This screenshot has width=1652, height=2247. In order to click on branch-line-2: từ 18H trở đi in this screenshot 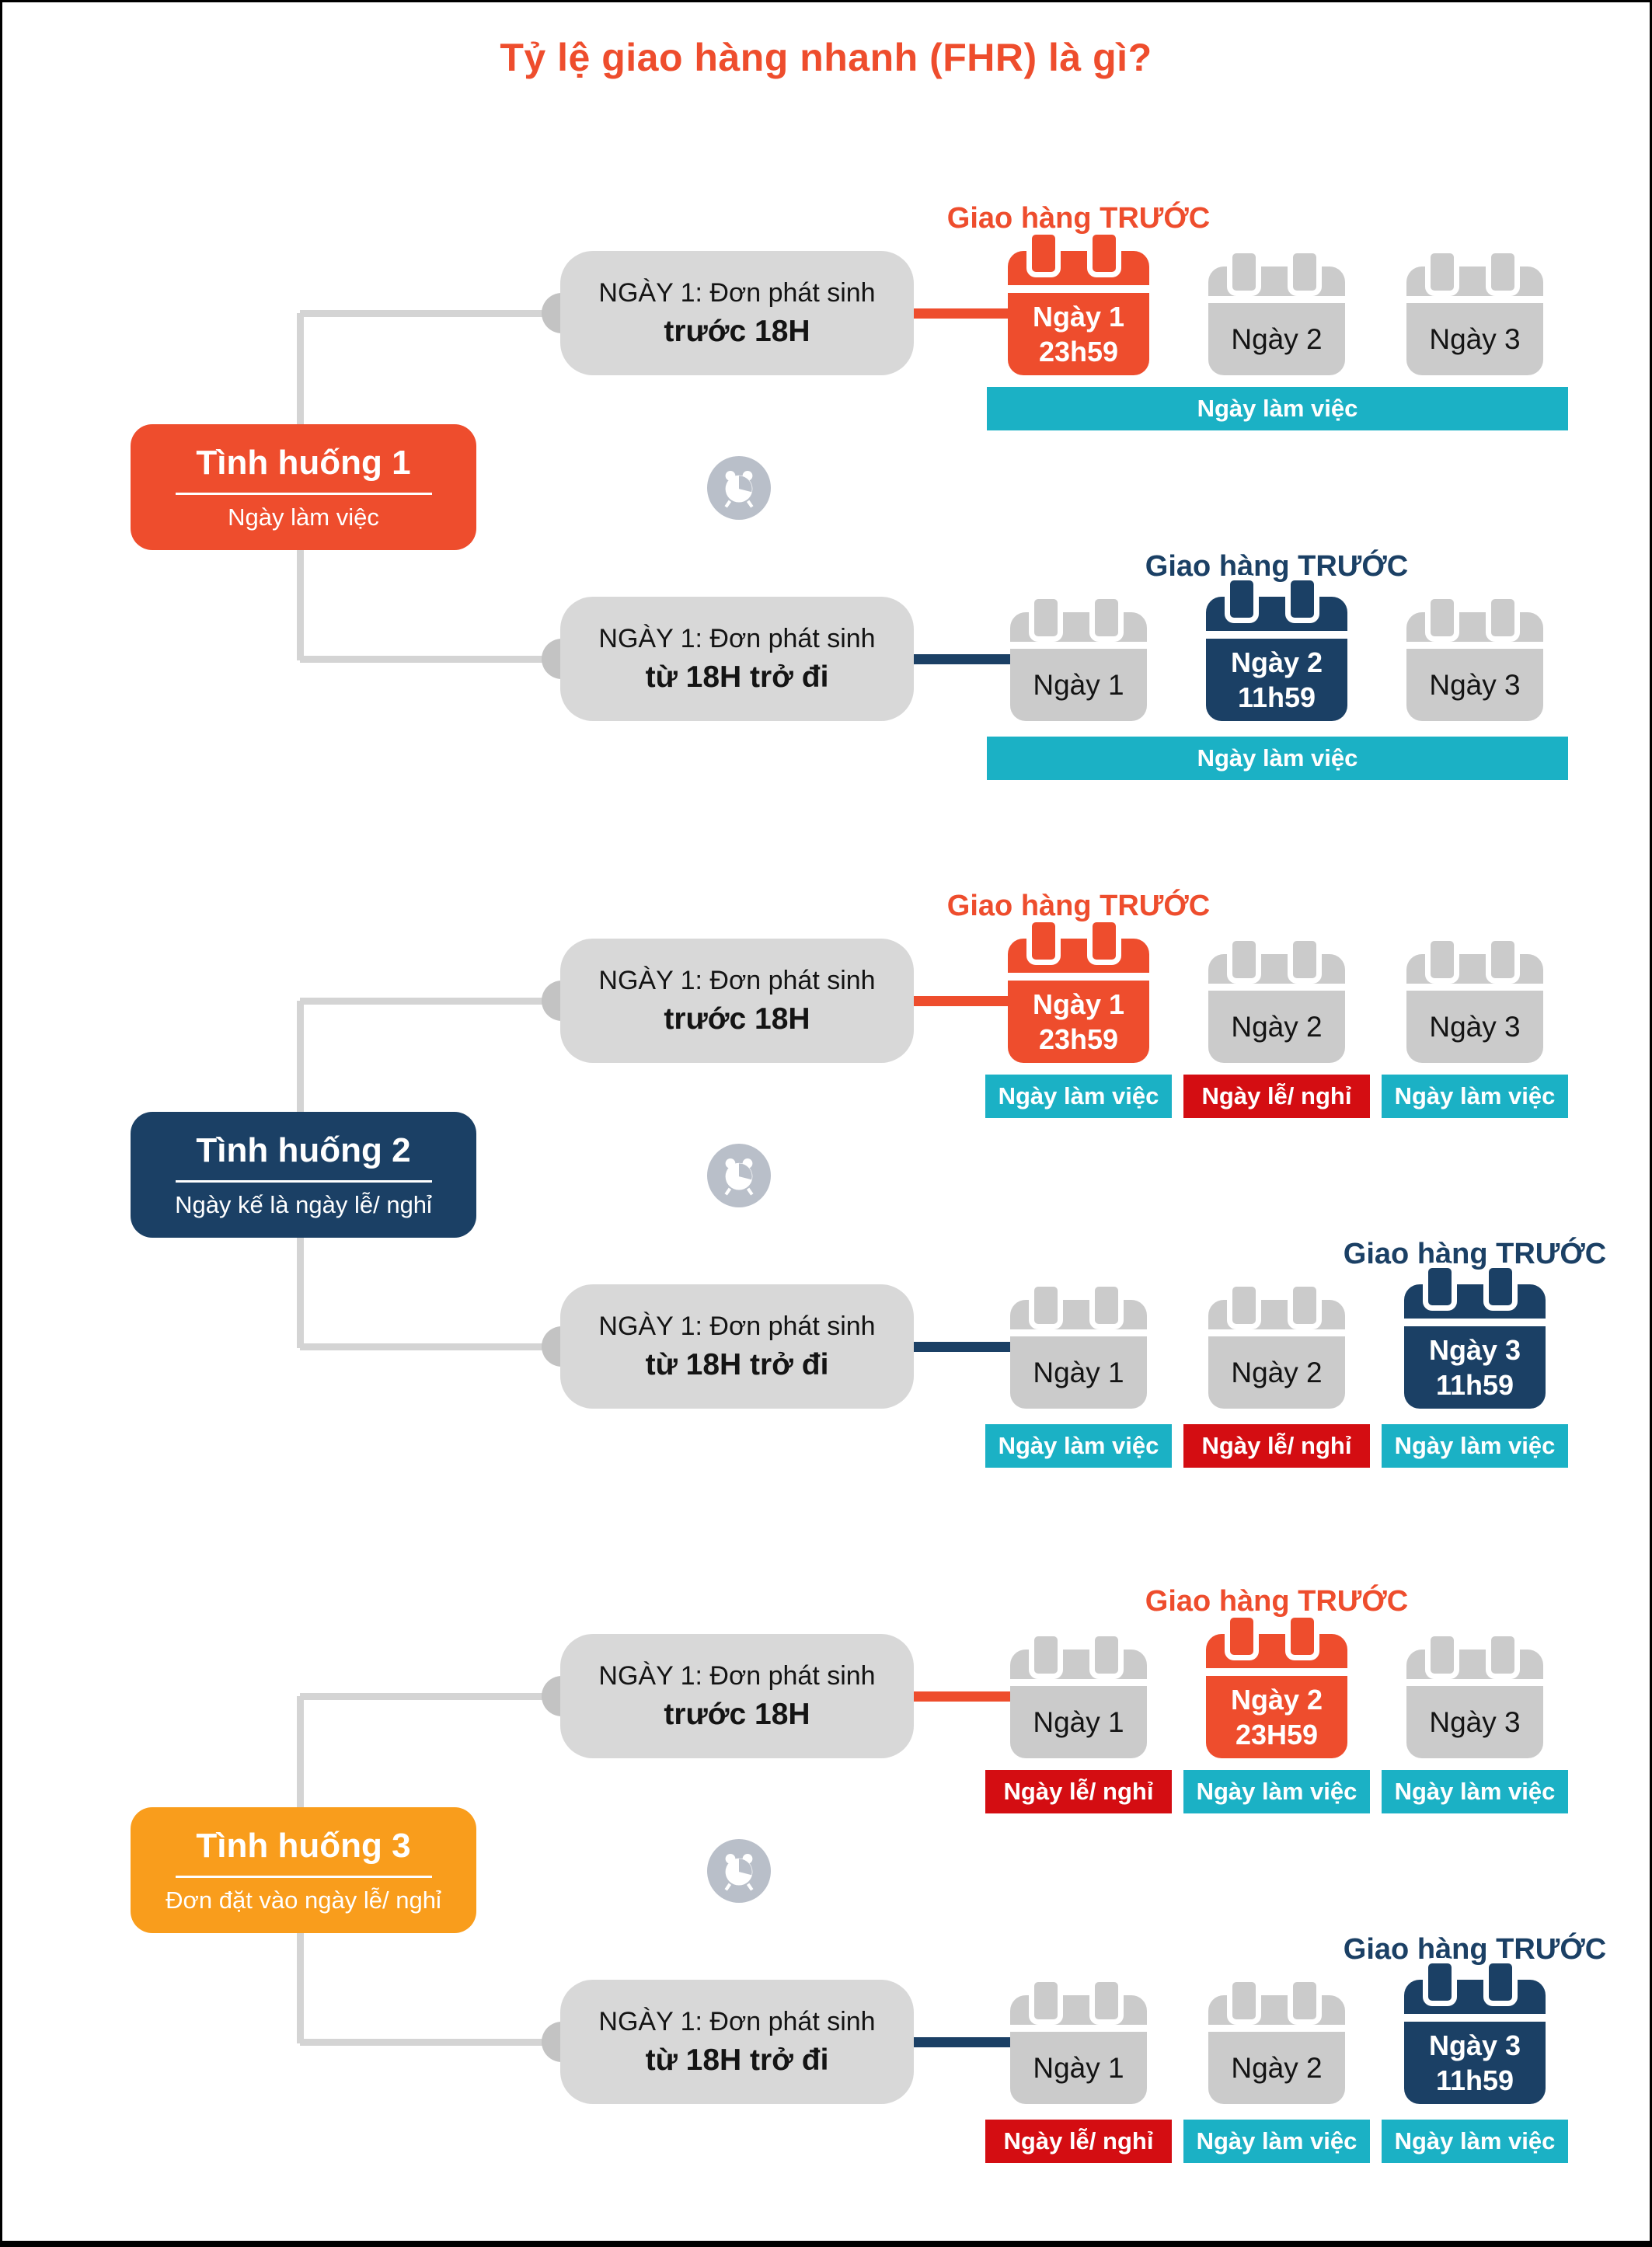, I will do `click(737, 677)`.